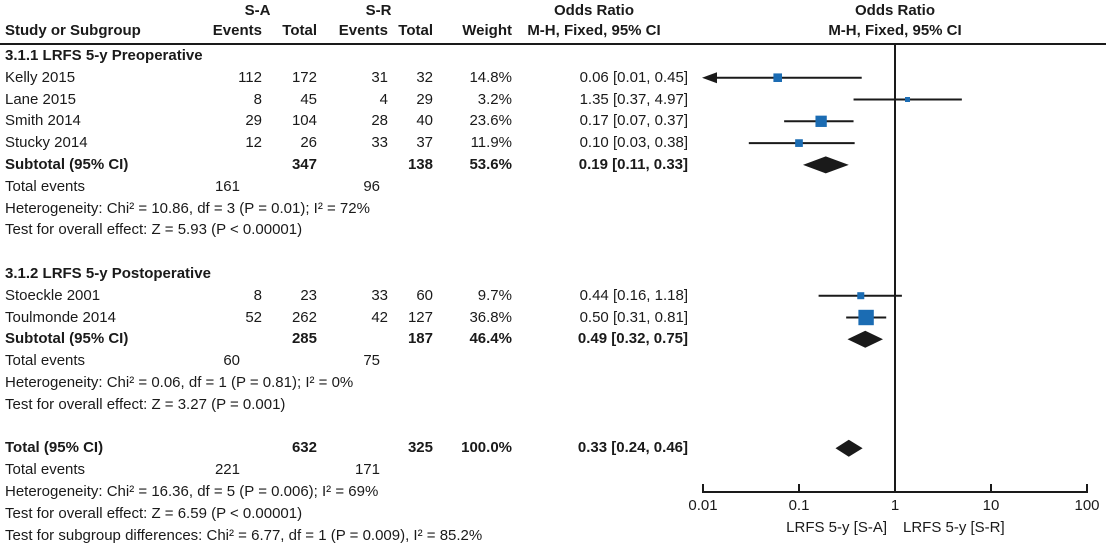 The width and height of the screenshot is (1106, 555). Describe the element at coordinates (894, 10) in the screenshot. I see `or-plot-title: Odds Ratio` at that location.